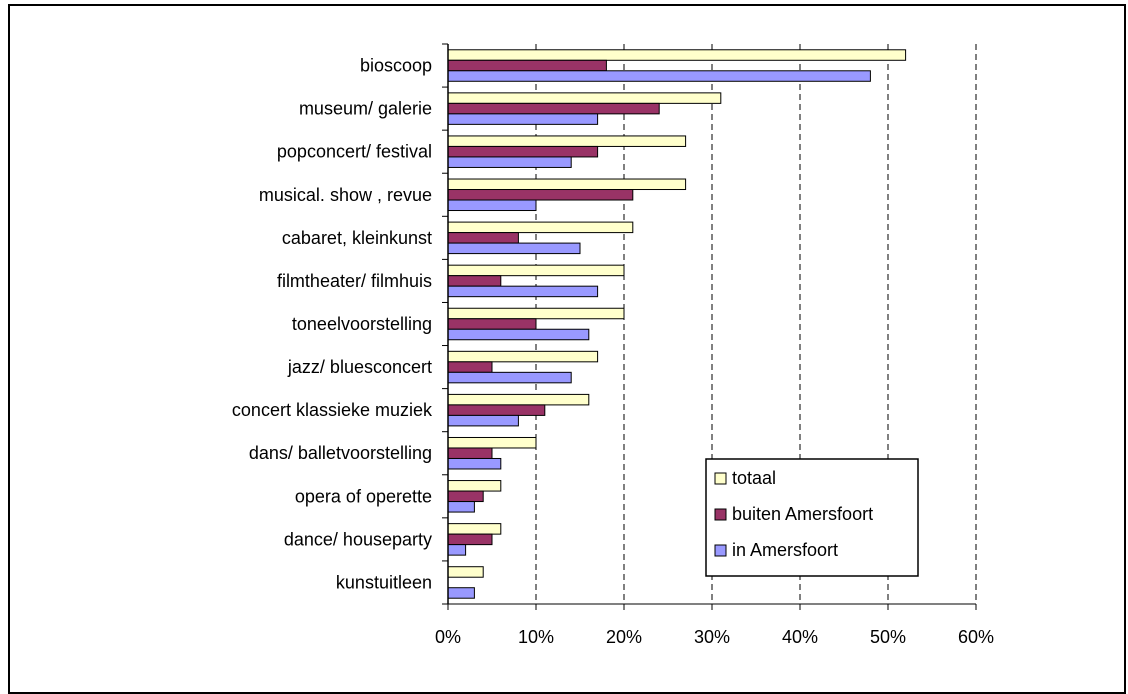  I want to click on x-tick-labels: 0% 10% 20% 30% 40% 50% 60%, so click(714, 637).